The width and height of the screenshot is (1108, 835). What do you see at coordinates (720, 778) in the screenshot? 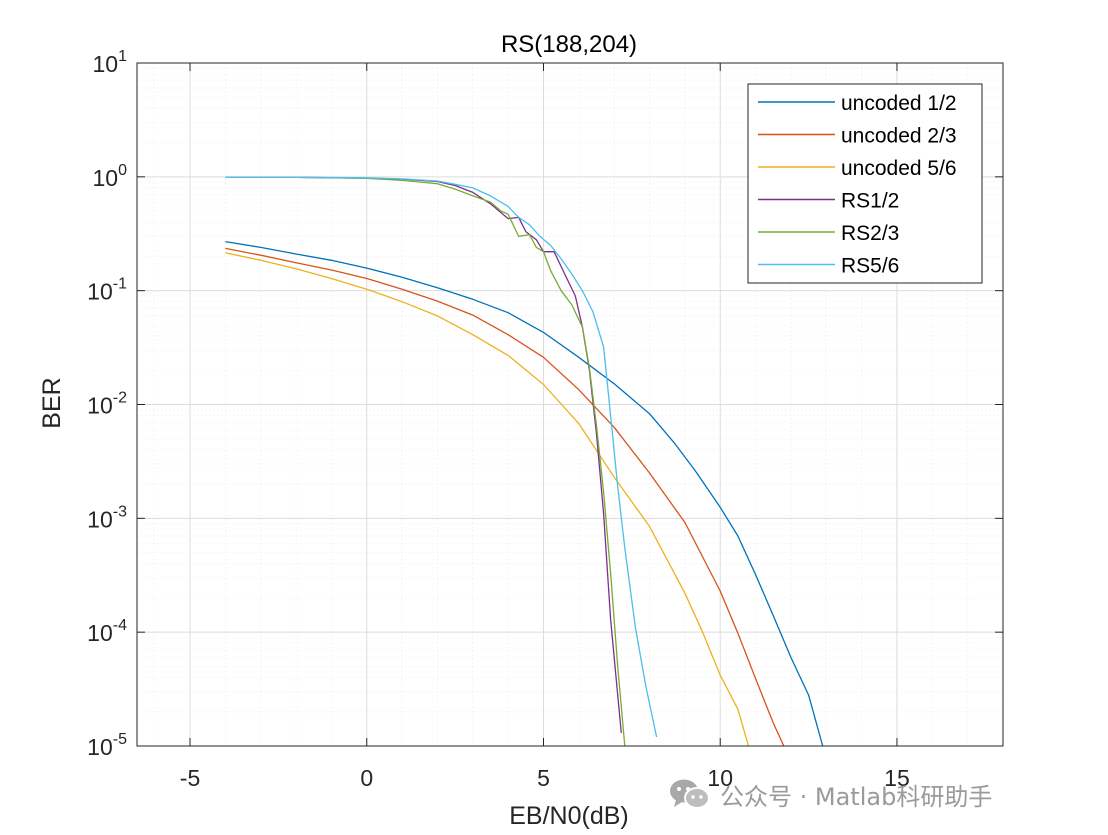
I see `x-tick-label: 10` at bounding box center [720, 778].